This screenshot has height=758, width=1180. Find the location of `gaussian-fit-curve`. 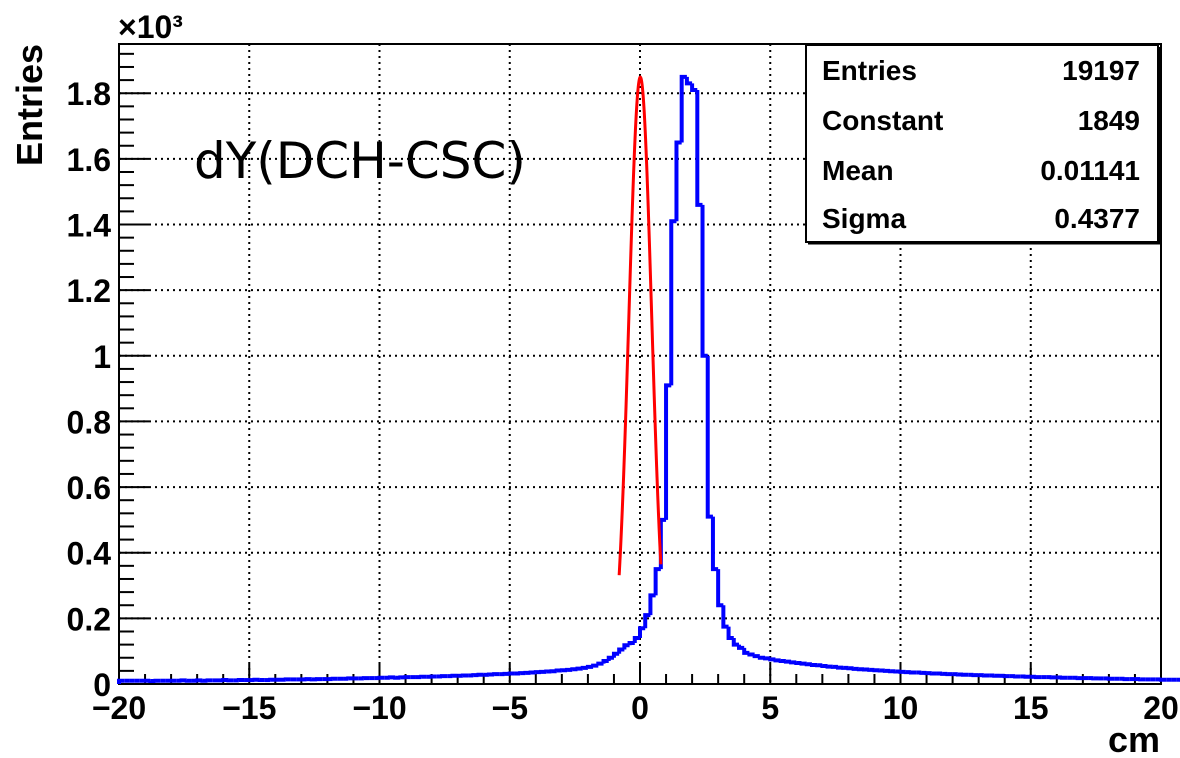

gaussian-fit-curve is located at coordinates (640, 325).